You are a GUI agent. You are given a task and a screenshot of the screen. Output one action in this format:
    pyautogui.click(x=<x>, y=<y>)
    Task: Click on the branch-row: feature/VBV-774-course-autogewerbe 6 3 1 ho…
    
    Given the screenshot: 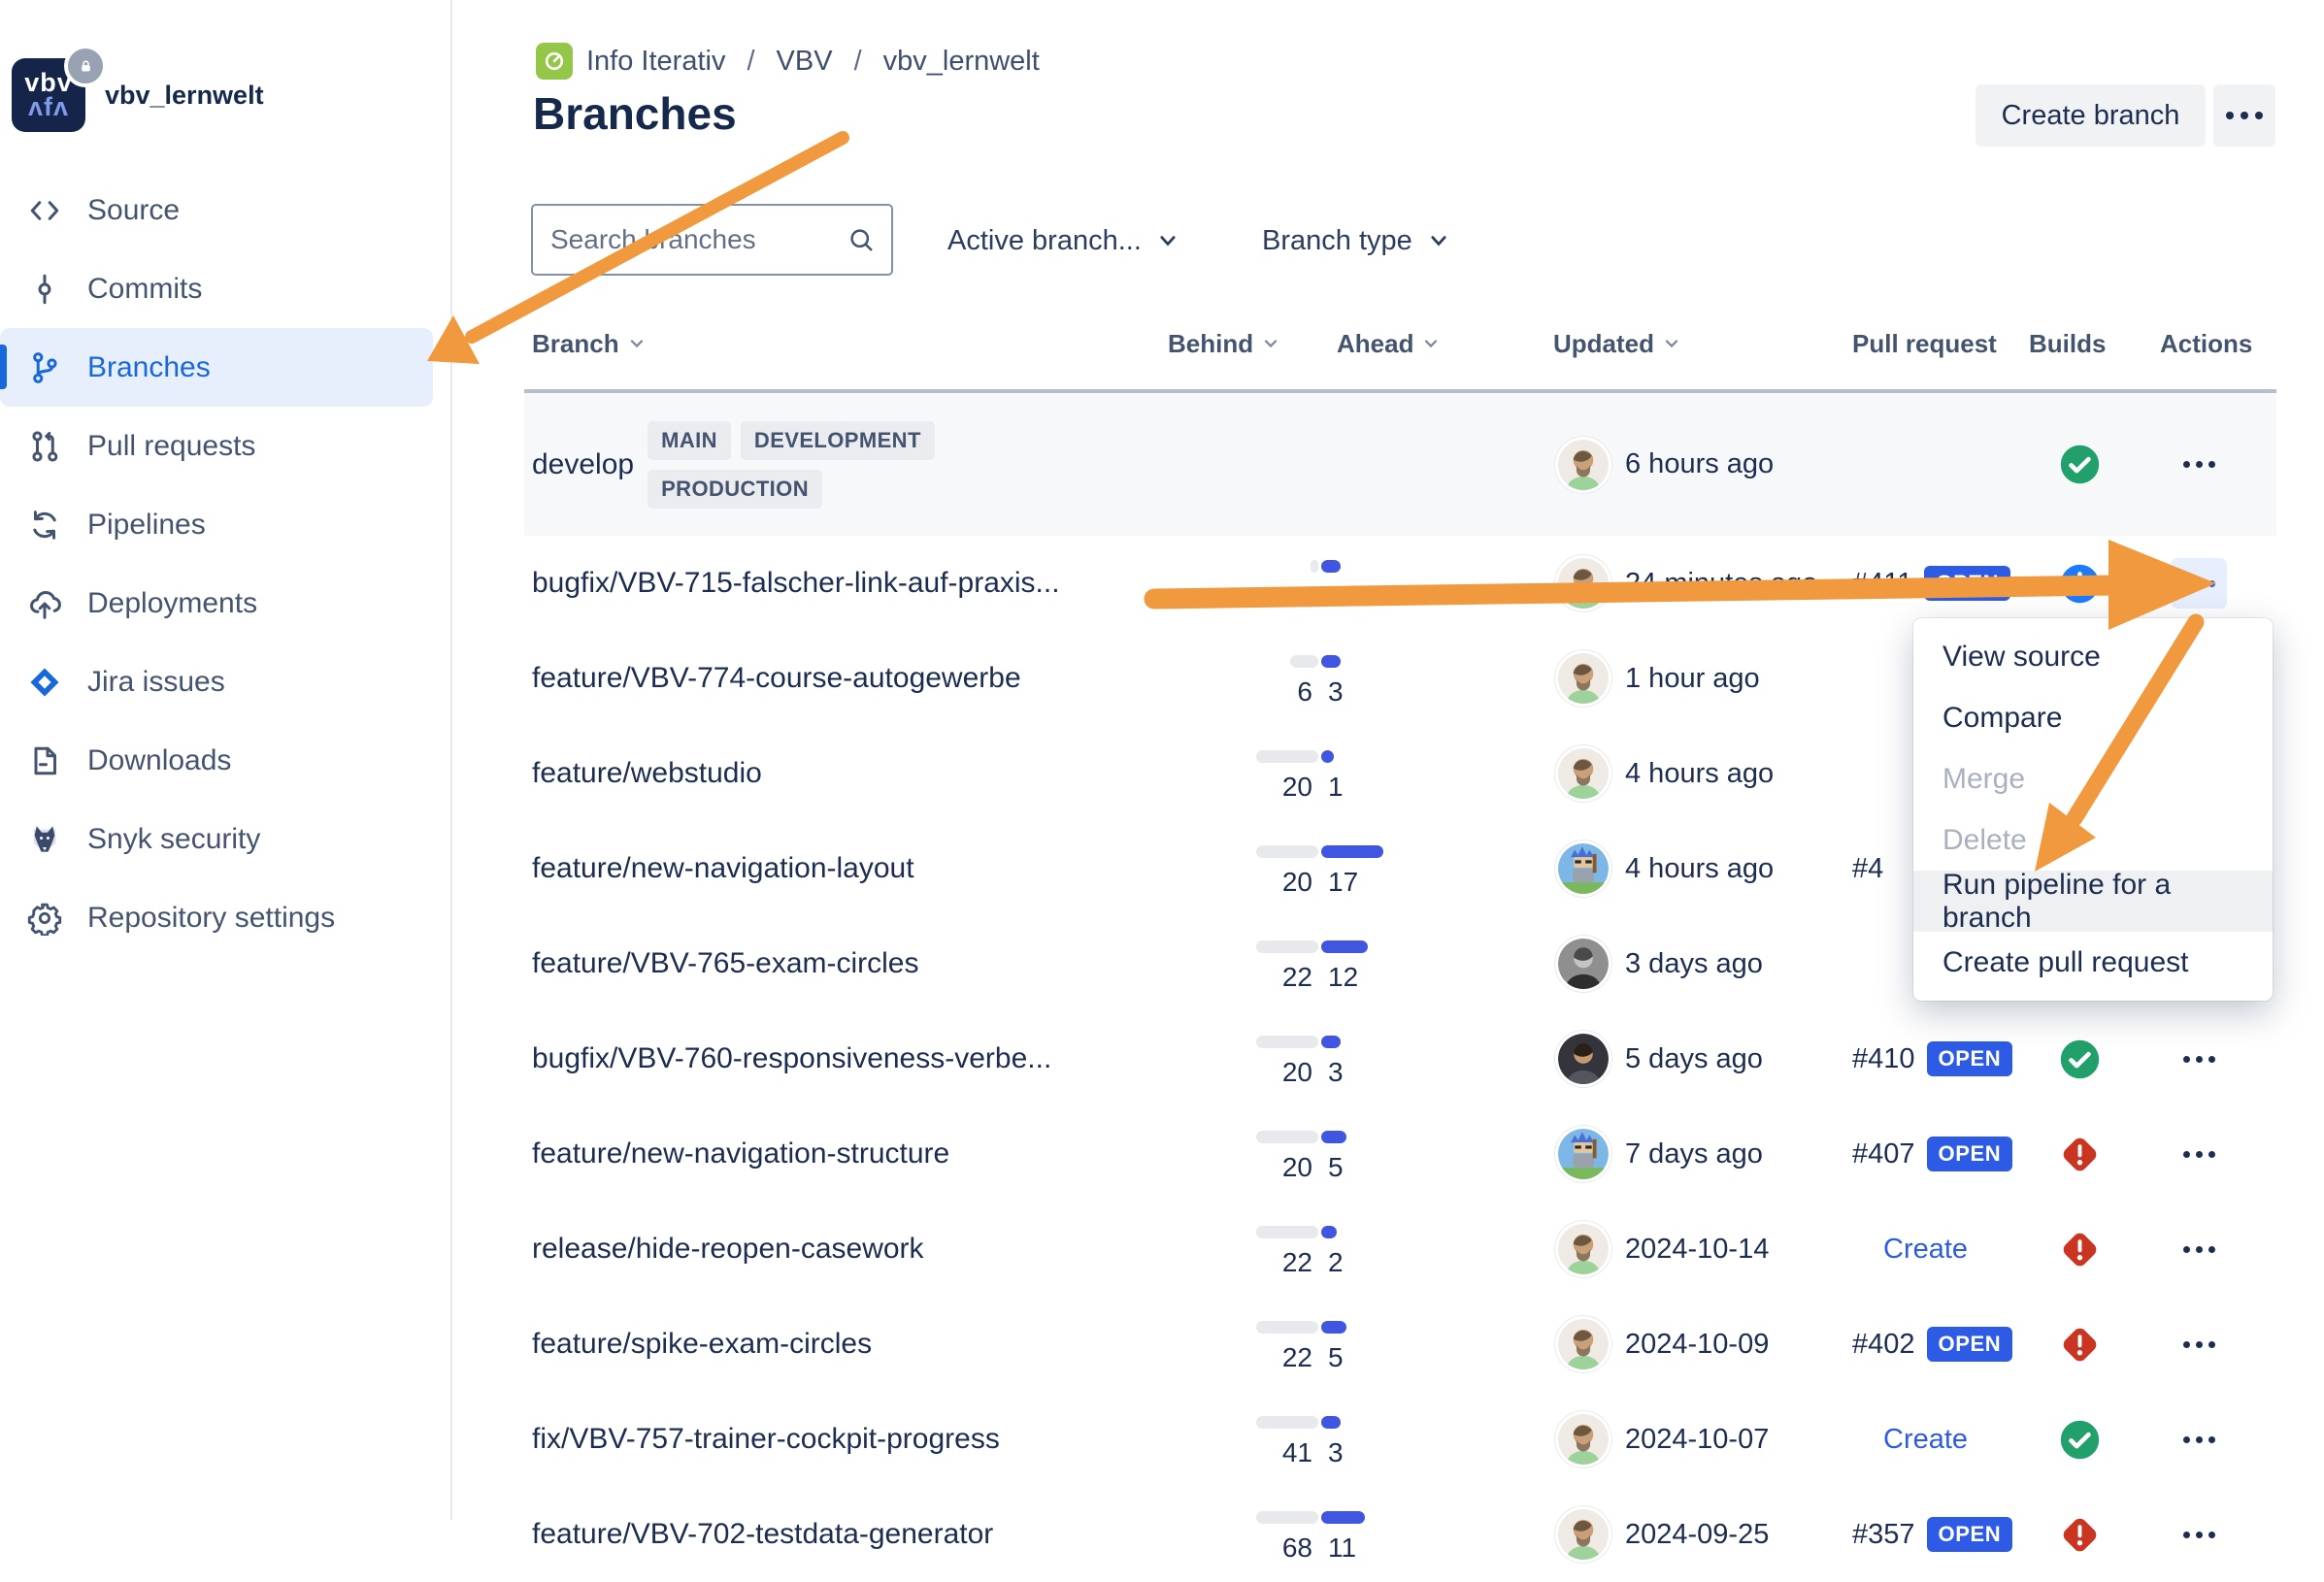 What is the action you would take?
    pyautogui.click(x=1400, y=678)
    